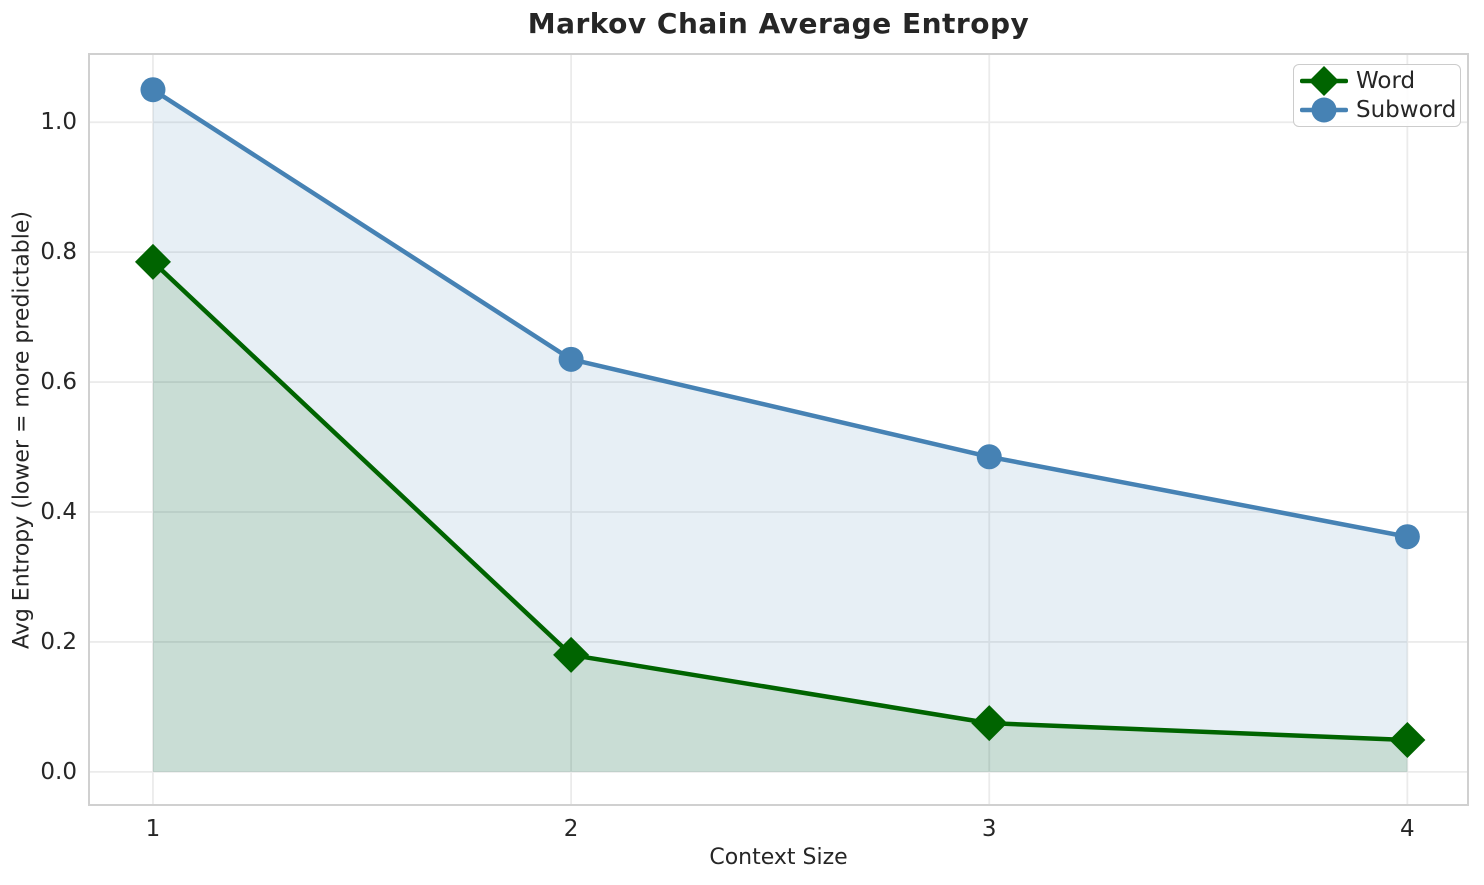 The width and height of the screenshot is (1484, 885). What do you see at coordinates (778, 857) in the screenshot?
I see `x-axis-label: Context Size` at bounding box center [778, 857].